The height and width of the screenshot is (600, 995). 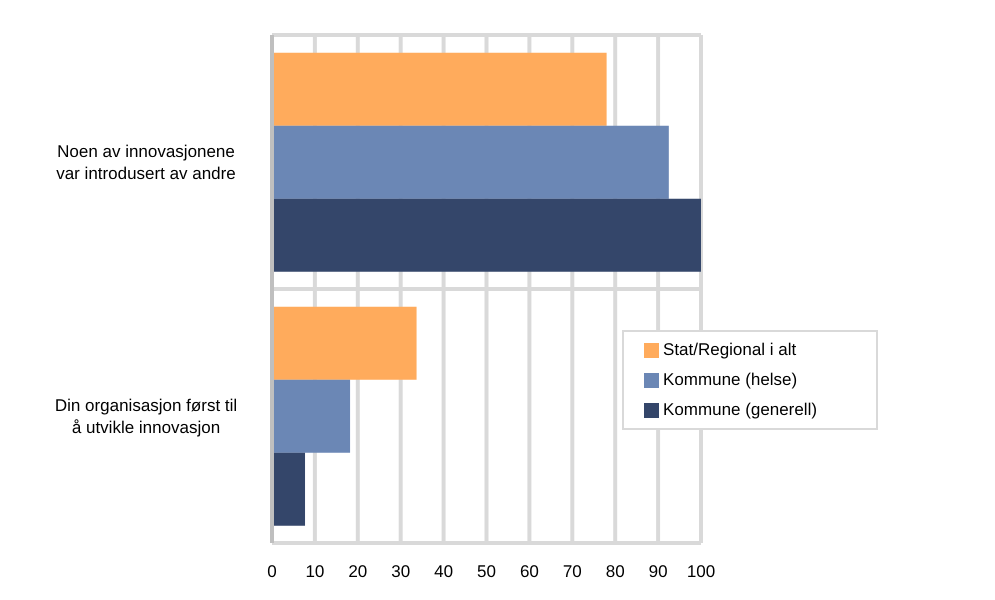 I want to click on y-tick-label: Din organisasjon først til å utvikle innovasjon, so click(x=146, y=416).